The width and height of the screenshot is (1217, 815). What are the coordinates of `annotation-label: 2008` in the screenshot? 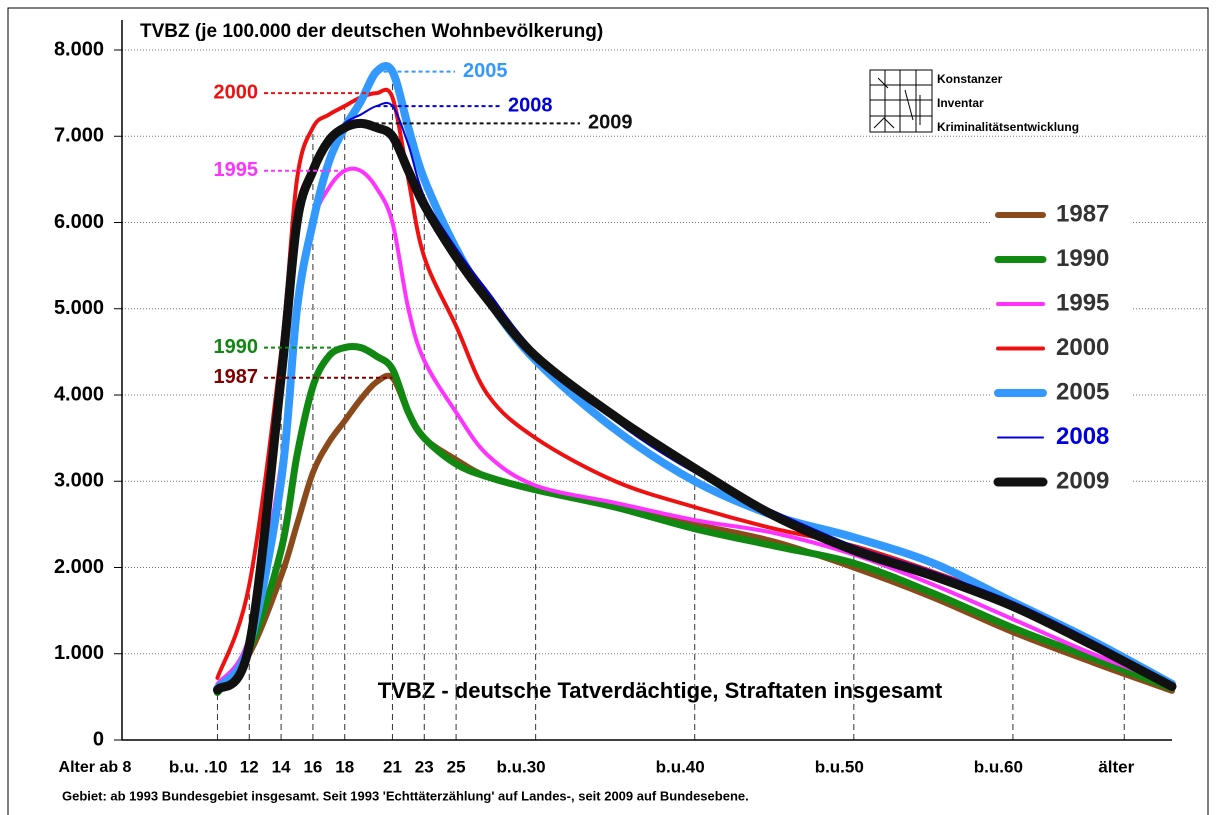 It's located at (530, 105).